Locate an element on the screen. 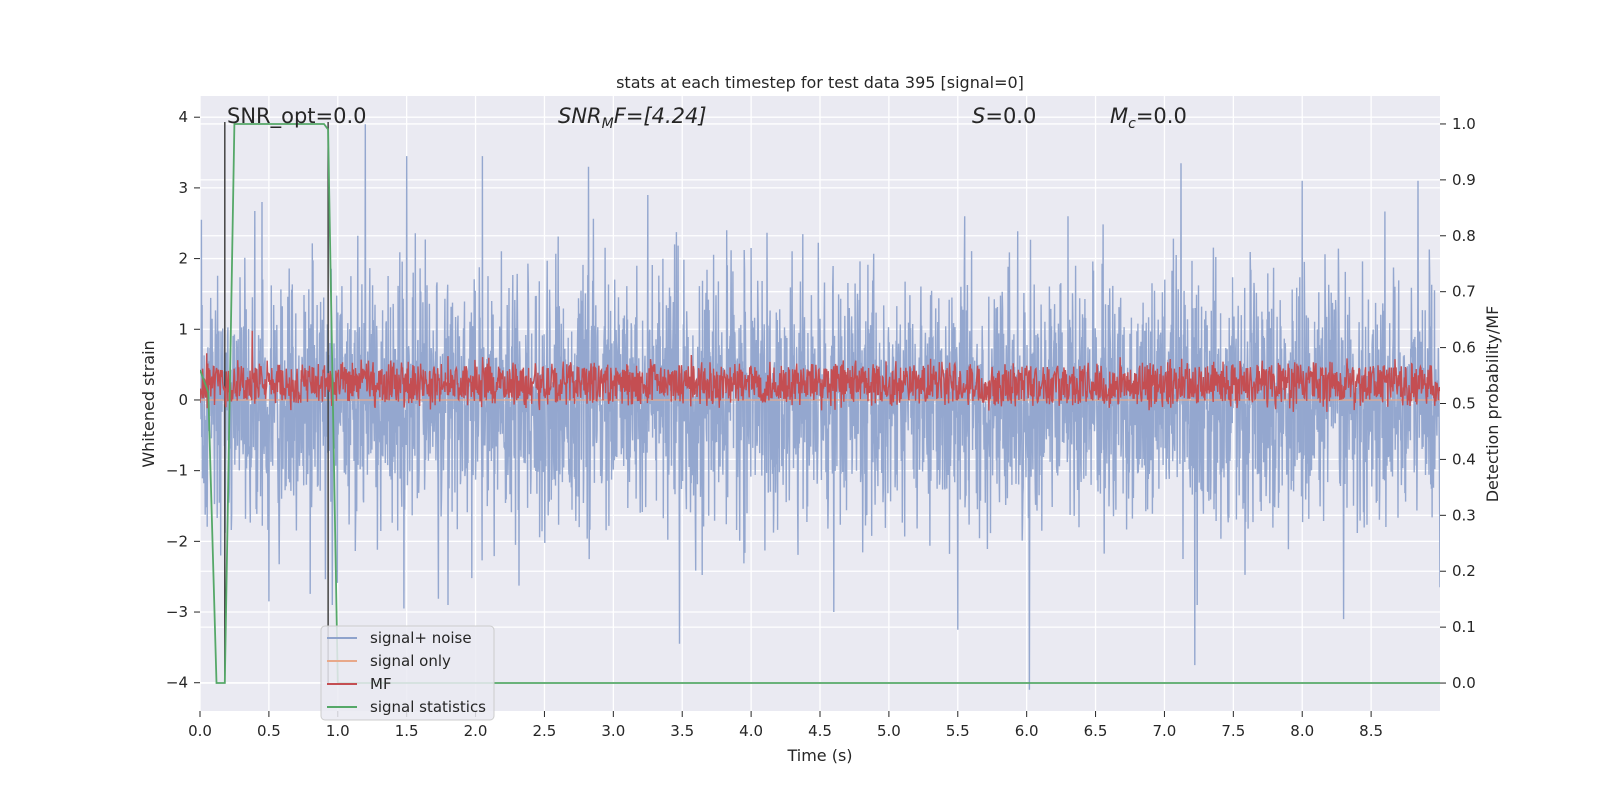 The width and height of the screenshot is (1600, 800). x-tick-label-5: 2.5 is located at coordinates (545, 731).